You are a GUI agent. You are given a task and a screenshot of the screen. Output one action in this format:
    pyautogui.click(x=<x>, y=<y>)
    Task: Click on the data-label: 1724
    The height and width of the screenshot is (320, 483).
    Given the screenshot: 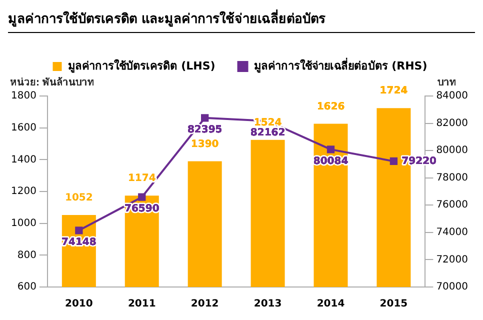 What is the action you would take?
    pyautogui.click(x=394, y=91)
    